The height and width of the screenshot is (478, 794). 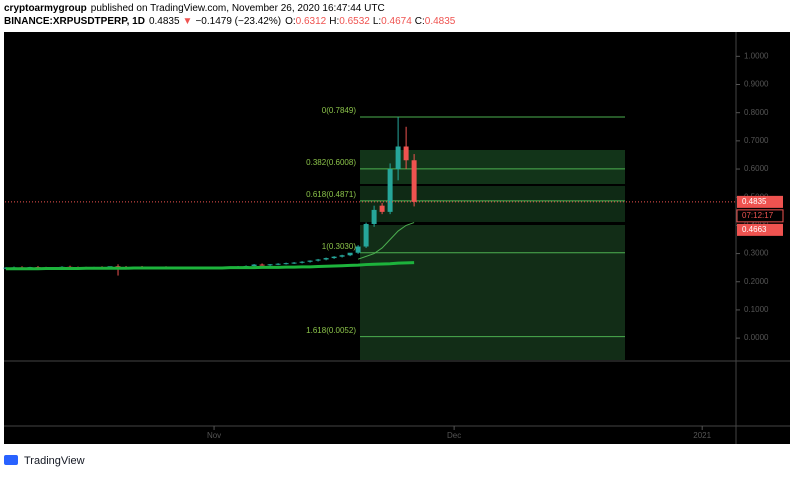 What do you see at coordinates (331, 330) in the screenshot?
I see `fib-label: 1.618(0.0052)` at bounding box center [331, 330].